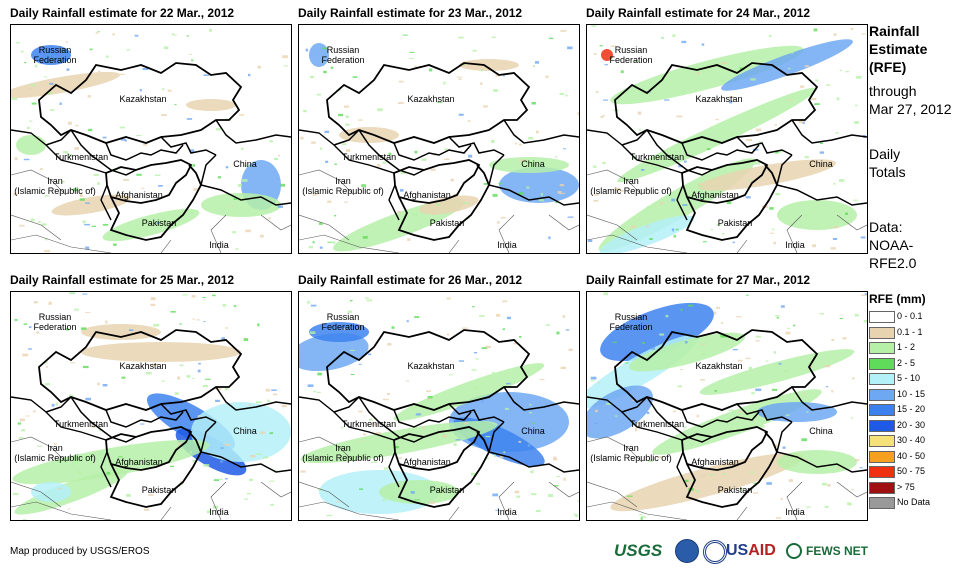 The image size is (965, 570). I want to click on country-label-kazakhstan: Kazakhstan, so click(719, 366).